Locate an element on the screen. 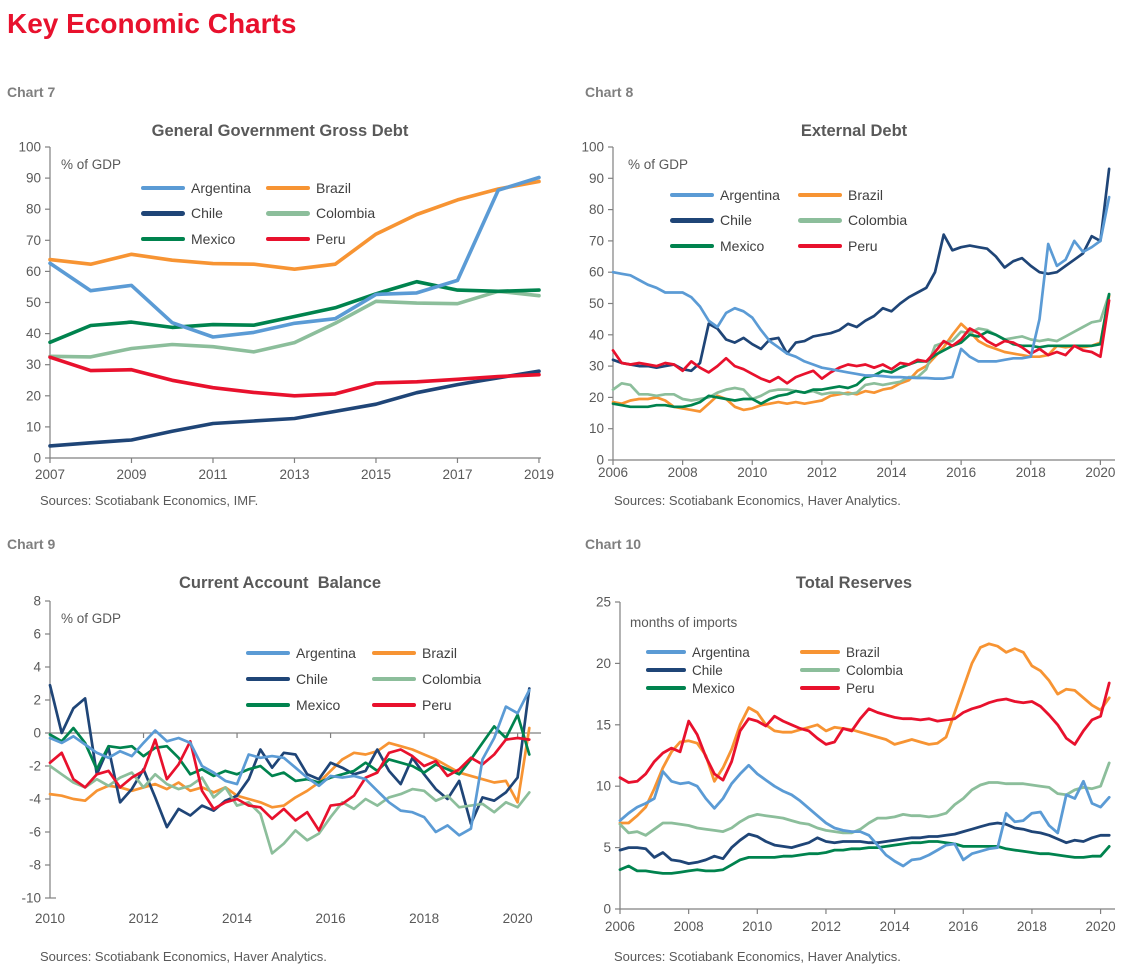 Image resolution: width=1133 pixels, height=971 pixels. x-tick-label: 2012 is located at coordinates (144, 918).